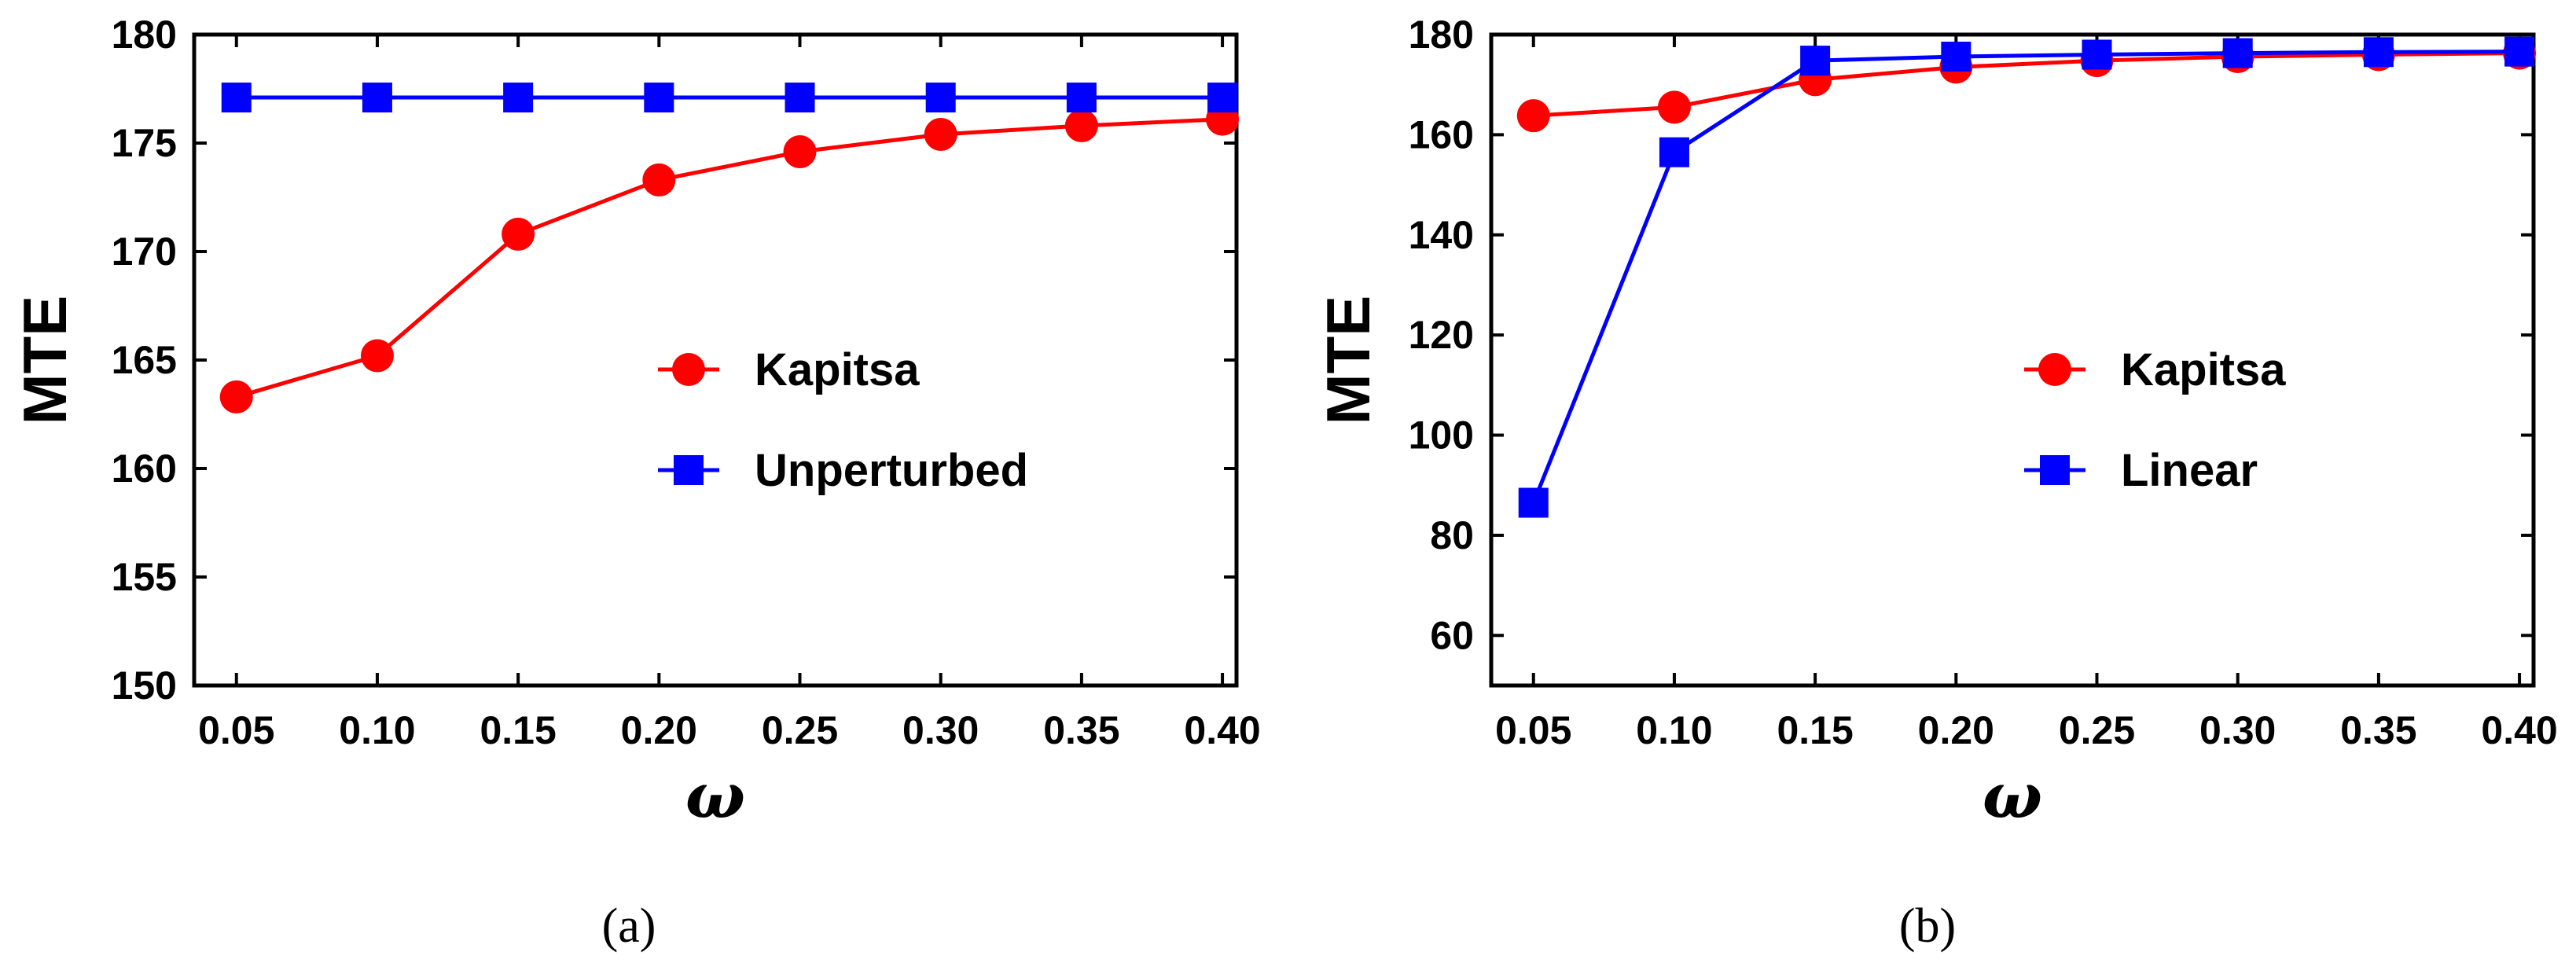 This screenshot has height=974, width=2576. I want to click on y-tick-label: 80, so click(1452, 535).